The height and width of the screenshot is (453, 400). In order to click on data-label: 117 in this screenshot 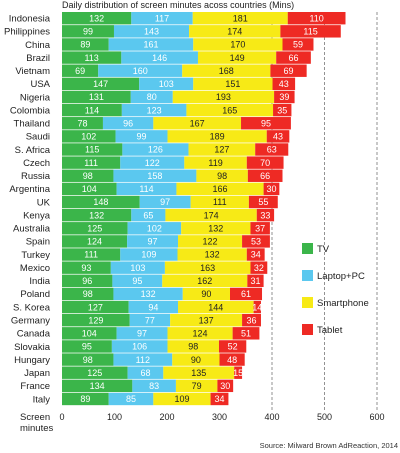, I will do `click(162, 18)`.